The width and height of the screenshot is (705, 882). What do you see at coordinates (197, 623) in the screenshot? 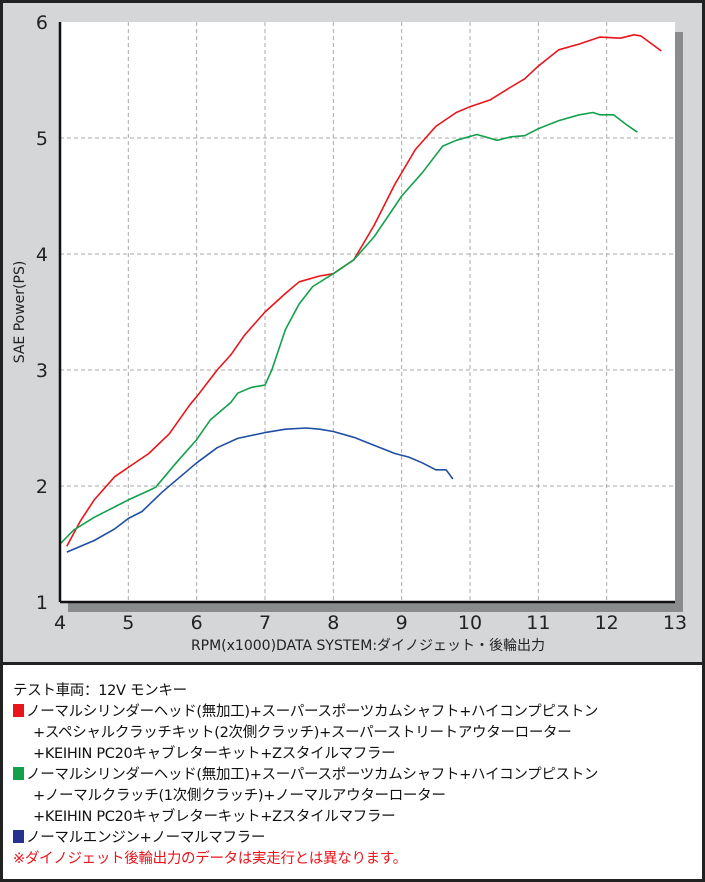
I see `x-tick-label: 6` at bounding box center [197, 623].